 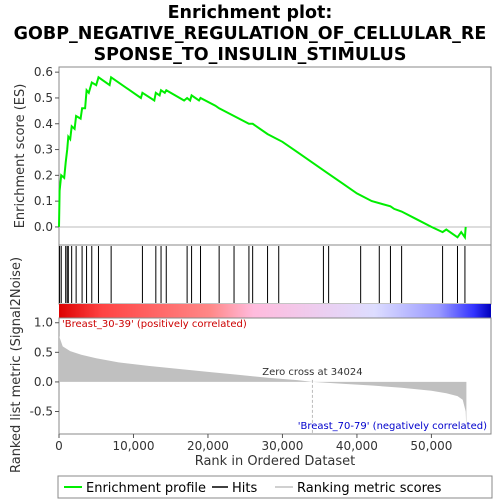 I want to click on rank-color-bar, so click(x=275, y=311).